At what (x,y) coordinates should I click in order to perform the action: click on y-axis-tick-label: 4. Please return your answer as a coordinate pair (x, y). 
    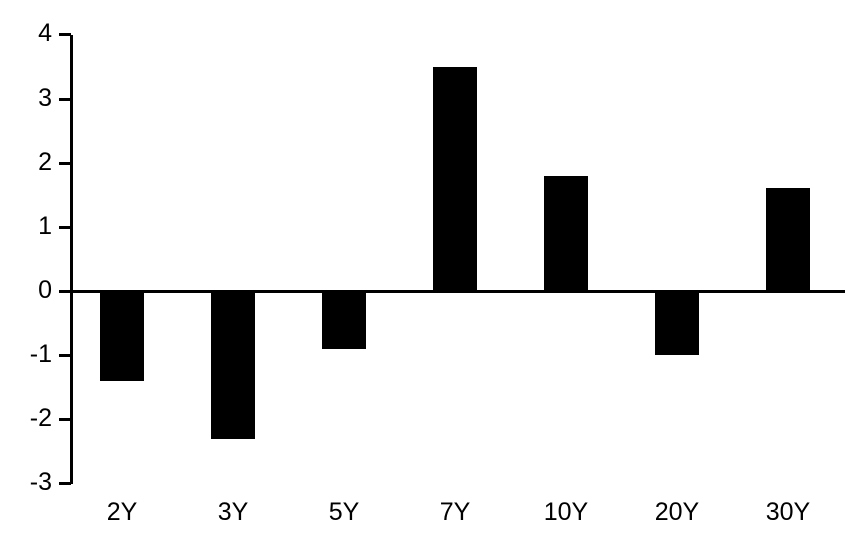
    Looking at the image, I should click on (45, 33).